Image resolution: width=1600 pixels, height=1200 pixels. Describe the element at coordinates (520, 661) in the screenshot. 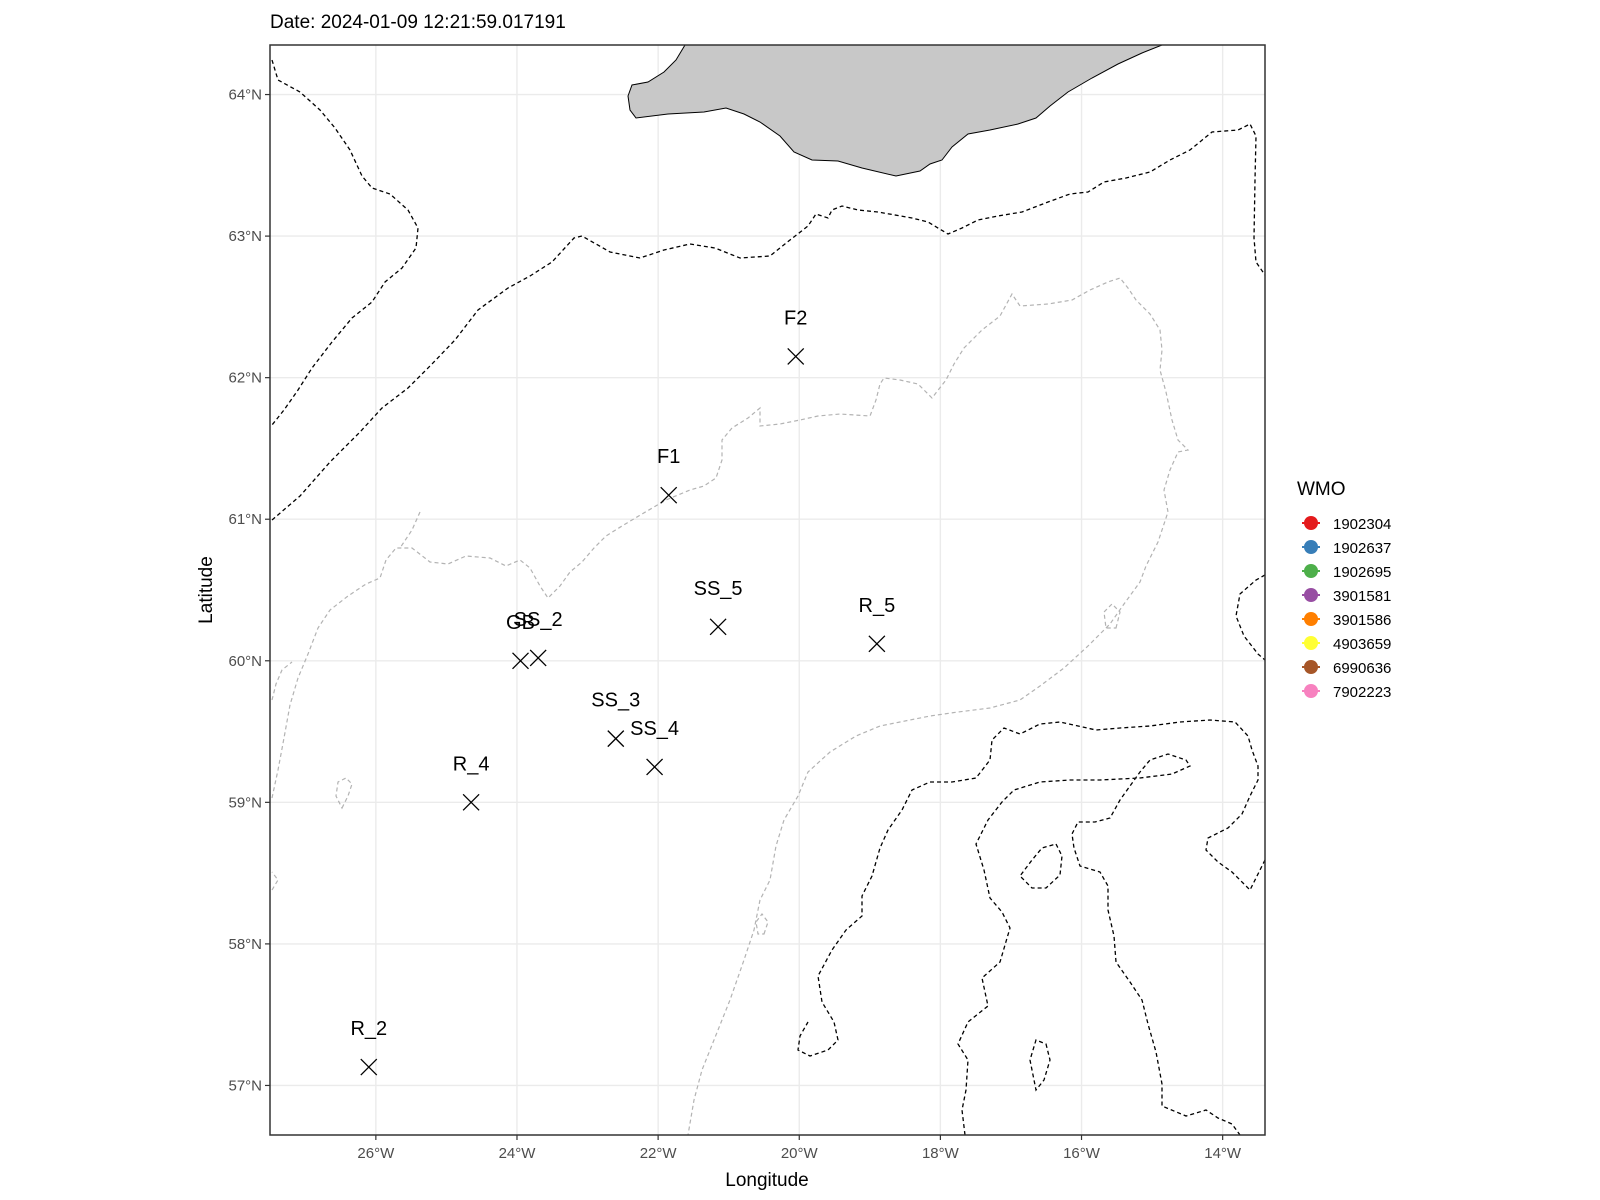

I see `station-marker-gb` at that location.